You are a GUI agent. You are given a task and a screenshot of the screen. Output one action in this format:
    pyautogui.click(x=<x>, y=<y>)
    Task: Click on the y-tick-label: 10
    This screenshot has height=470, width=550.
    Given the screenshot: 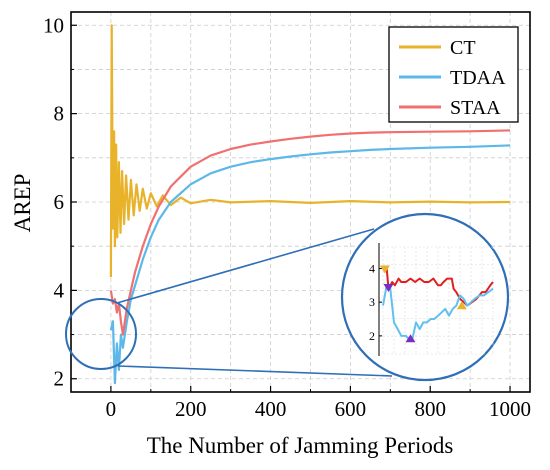 What is the action you would take?
    pyautogui.click(x=53, y=25)
    